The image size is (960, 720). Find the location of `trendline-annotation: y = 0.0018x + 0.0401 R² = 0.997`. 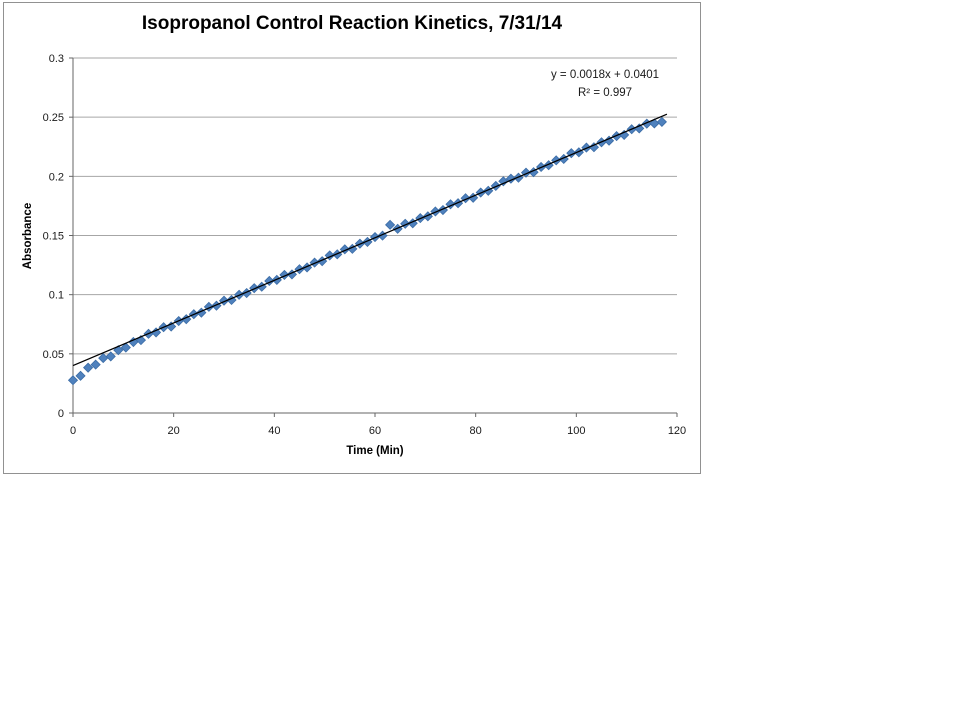

trendline-annotation: y = 0.0018x + 0.0401 R² = 0.997 is located at coordinates (605, 85).